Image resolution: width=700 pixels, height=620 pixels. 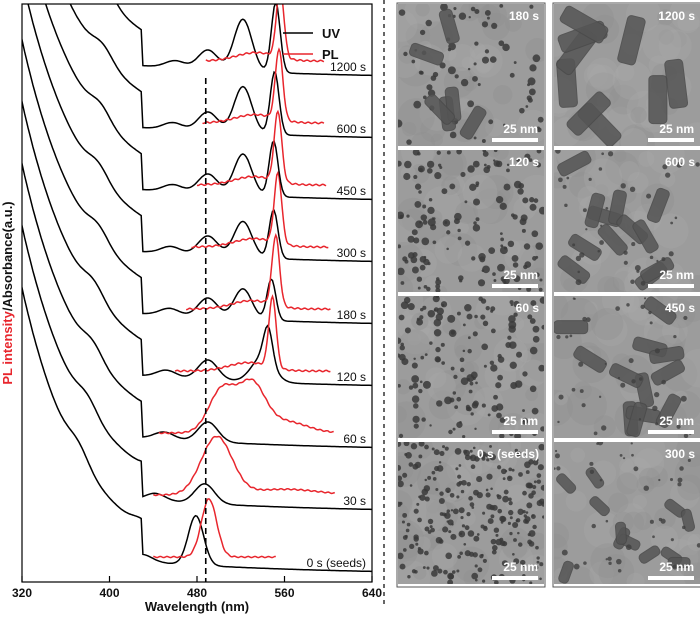 What do you see at coordinates (197, 588) in the screenshot?
I see `x-axis: 320 400 480 560 640` at bounding box center [197, 588].